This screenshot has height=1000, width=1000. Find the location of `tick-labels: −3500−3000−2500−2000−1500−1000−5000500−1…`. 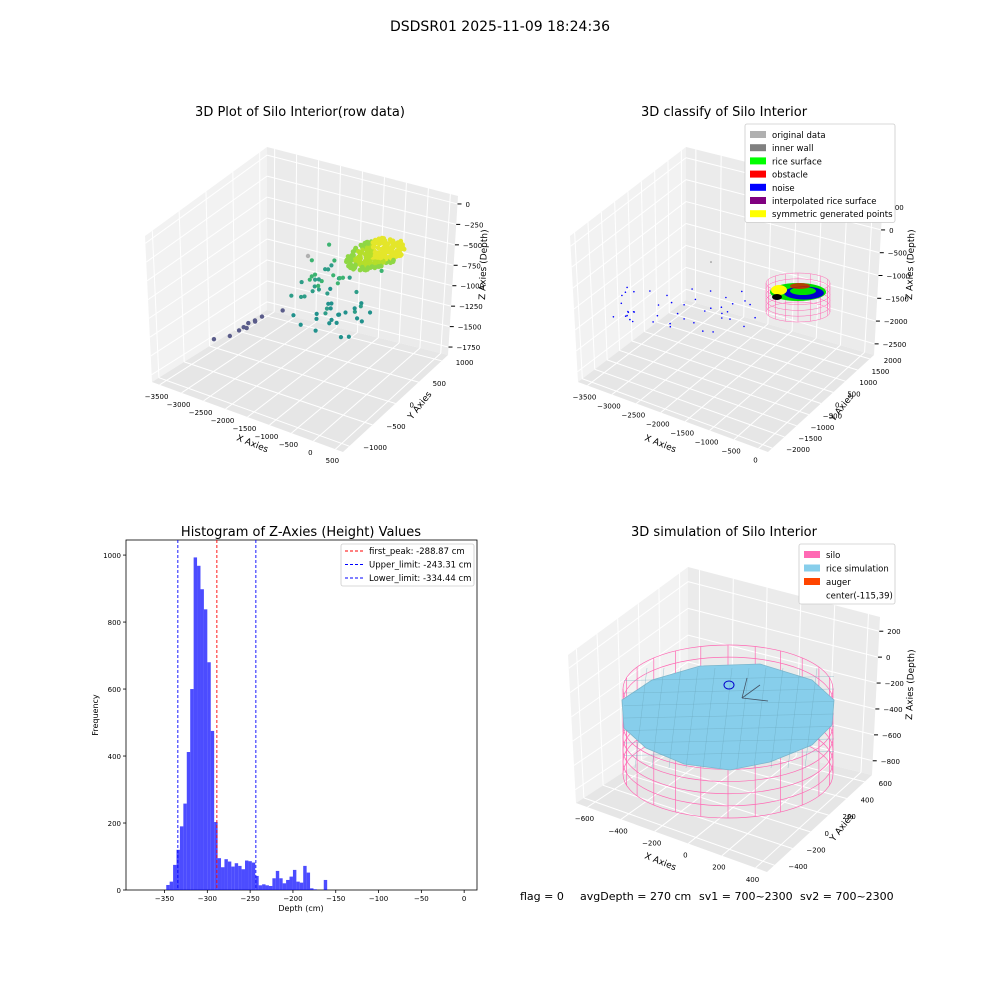

tick-labels: −3500−3000−2500−2000−1500−1000−5000500−1… is located at coordinates (314, 333).